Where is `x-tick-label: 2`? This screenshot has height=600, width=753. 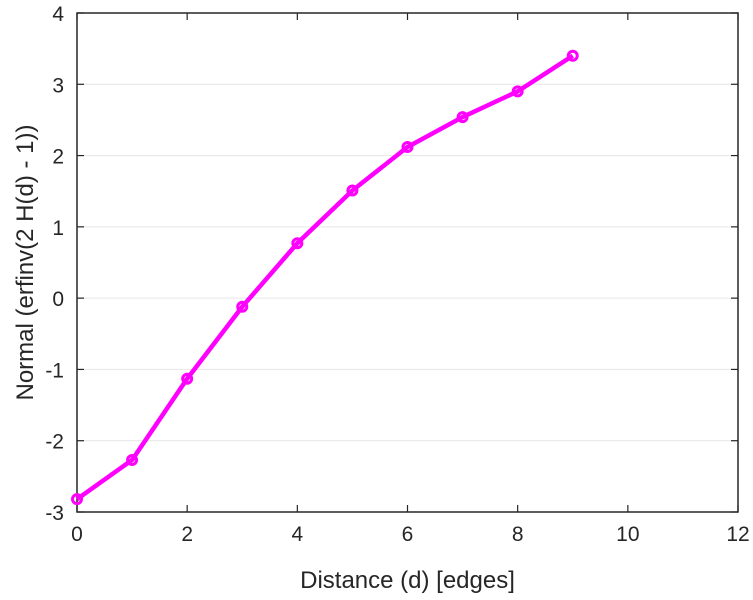 x-tick-label: 2 is located at coordinates (187, 534).